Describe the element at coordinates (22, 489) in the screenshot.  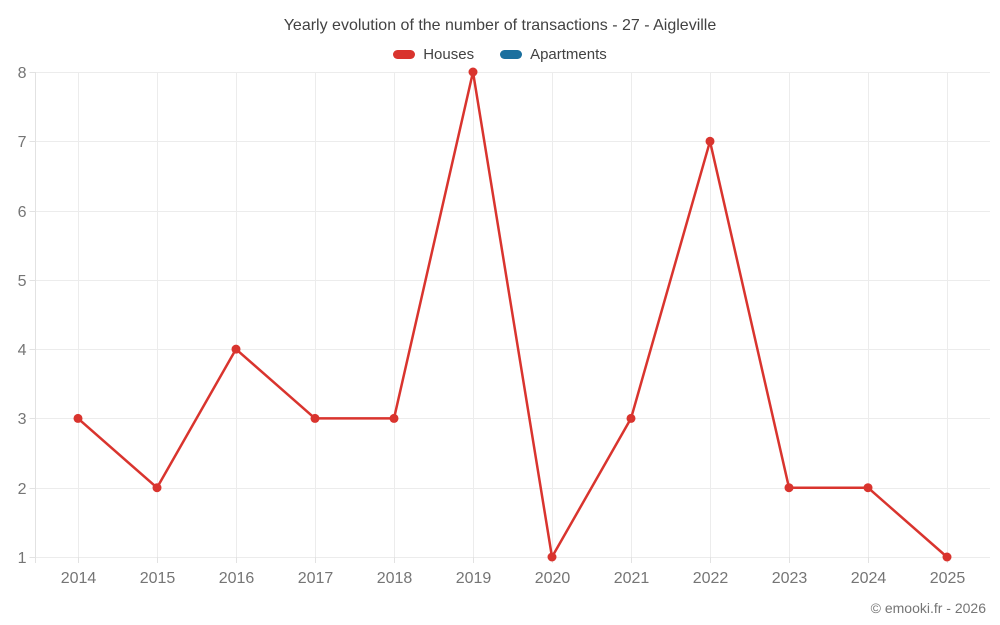
I see `y-tick-label: 2` at that location.